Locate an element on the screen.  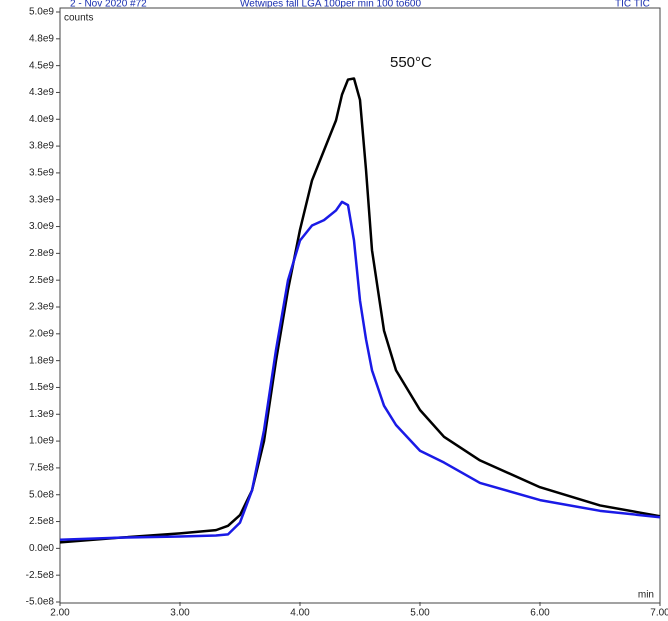
header-text: Wetwipes fall LGA 100per min 100 to600 is located at coordinates (330, 5).